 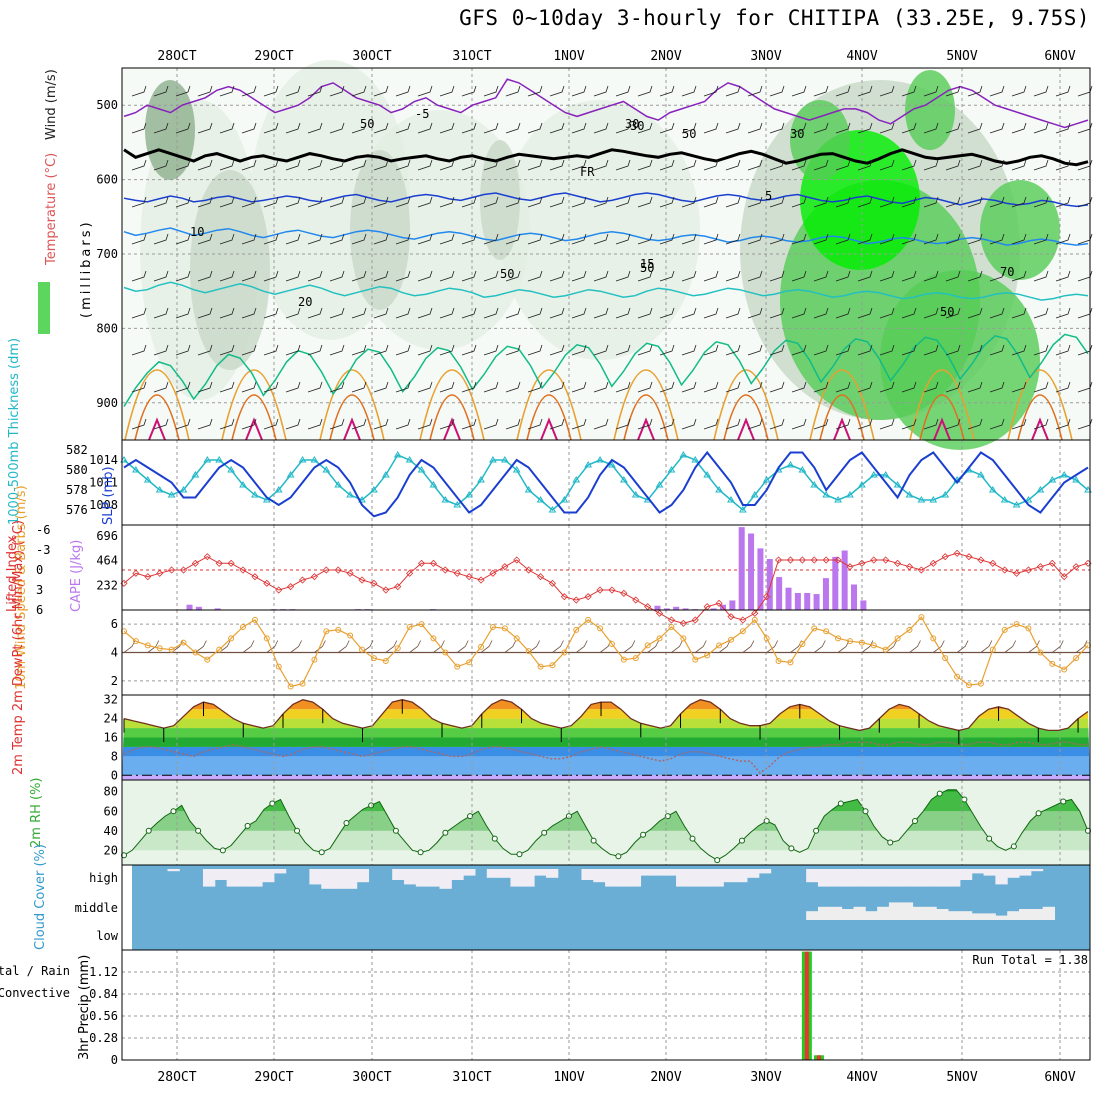 I want to click on temp-tick: 32, so click(x=111, y=700).